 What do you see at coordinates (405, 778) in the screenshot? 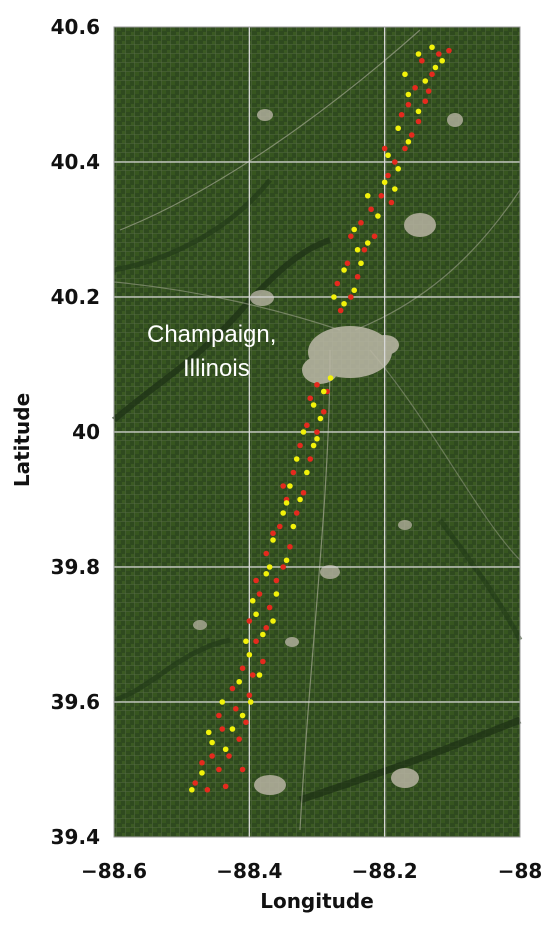
I see `urban-area-charleston` at bounding box center [405, 778].